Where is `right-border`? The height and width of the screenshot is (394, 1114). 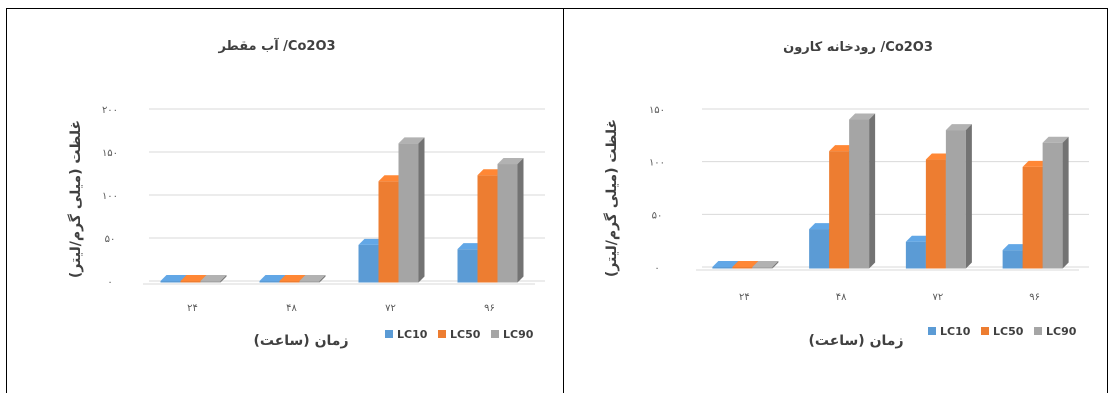 right-border is located at coordinates (1107, 200).